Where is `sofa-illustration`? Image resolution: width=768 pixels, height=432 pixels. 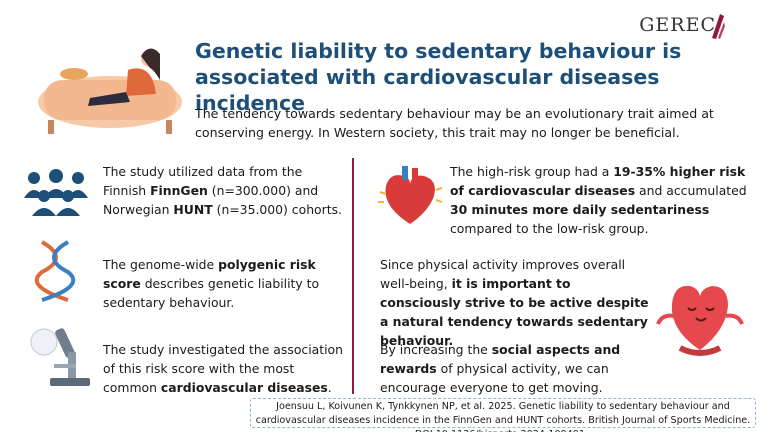
sofa-illustration is located at coordinates (110, 91).